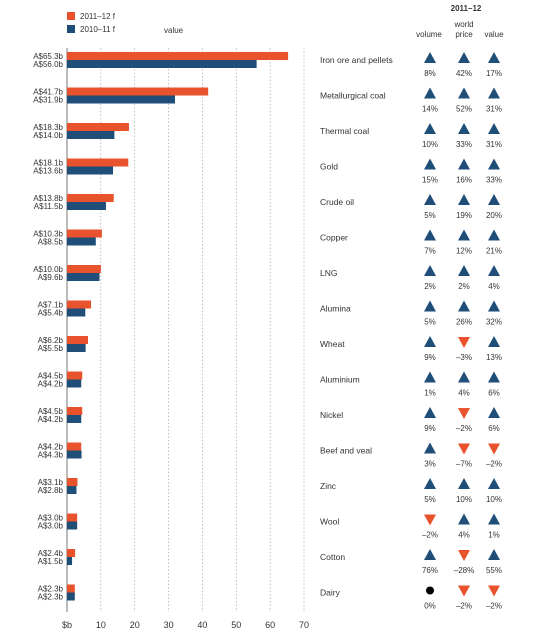  I want to click on change-price-label: 26%, so click(464, 322).